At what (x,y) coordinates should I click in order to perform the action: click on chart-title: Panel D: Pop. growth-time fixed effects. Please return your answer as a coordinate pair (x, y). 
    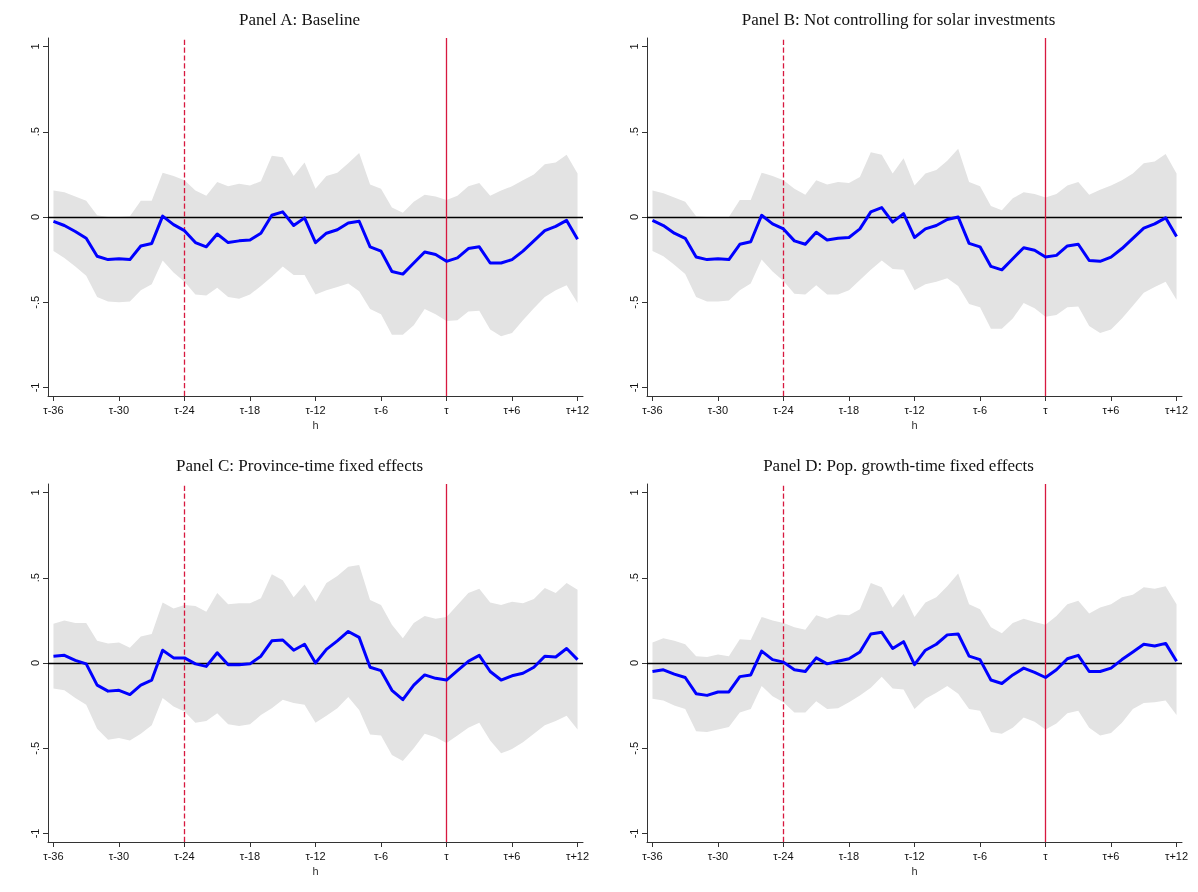
    Looking at the image, I should click on (898, 465).